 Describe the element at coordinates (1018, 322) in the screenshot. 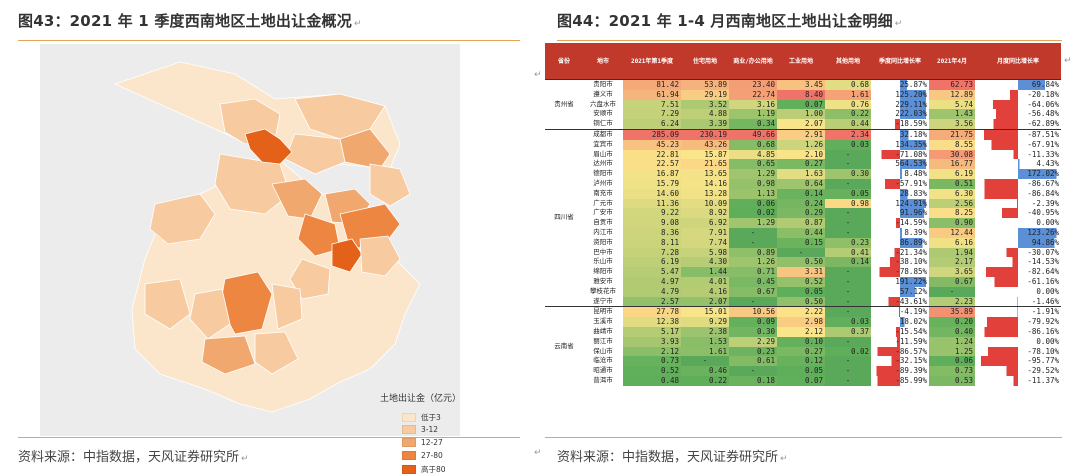

I see `growth-rate-cell: -79.92%` at that location.